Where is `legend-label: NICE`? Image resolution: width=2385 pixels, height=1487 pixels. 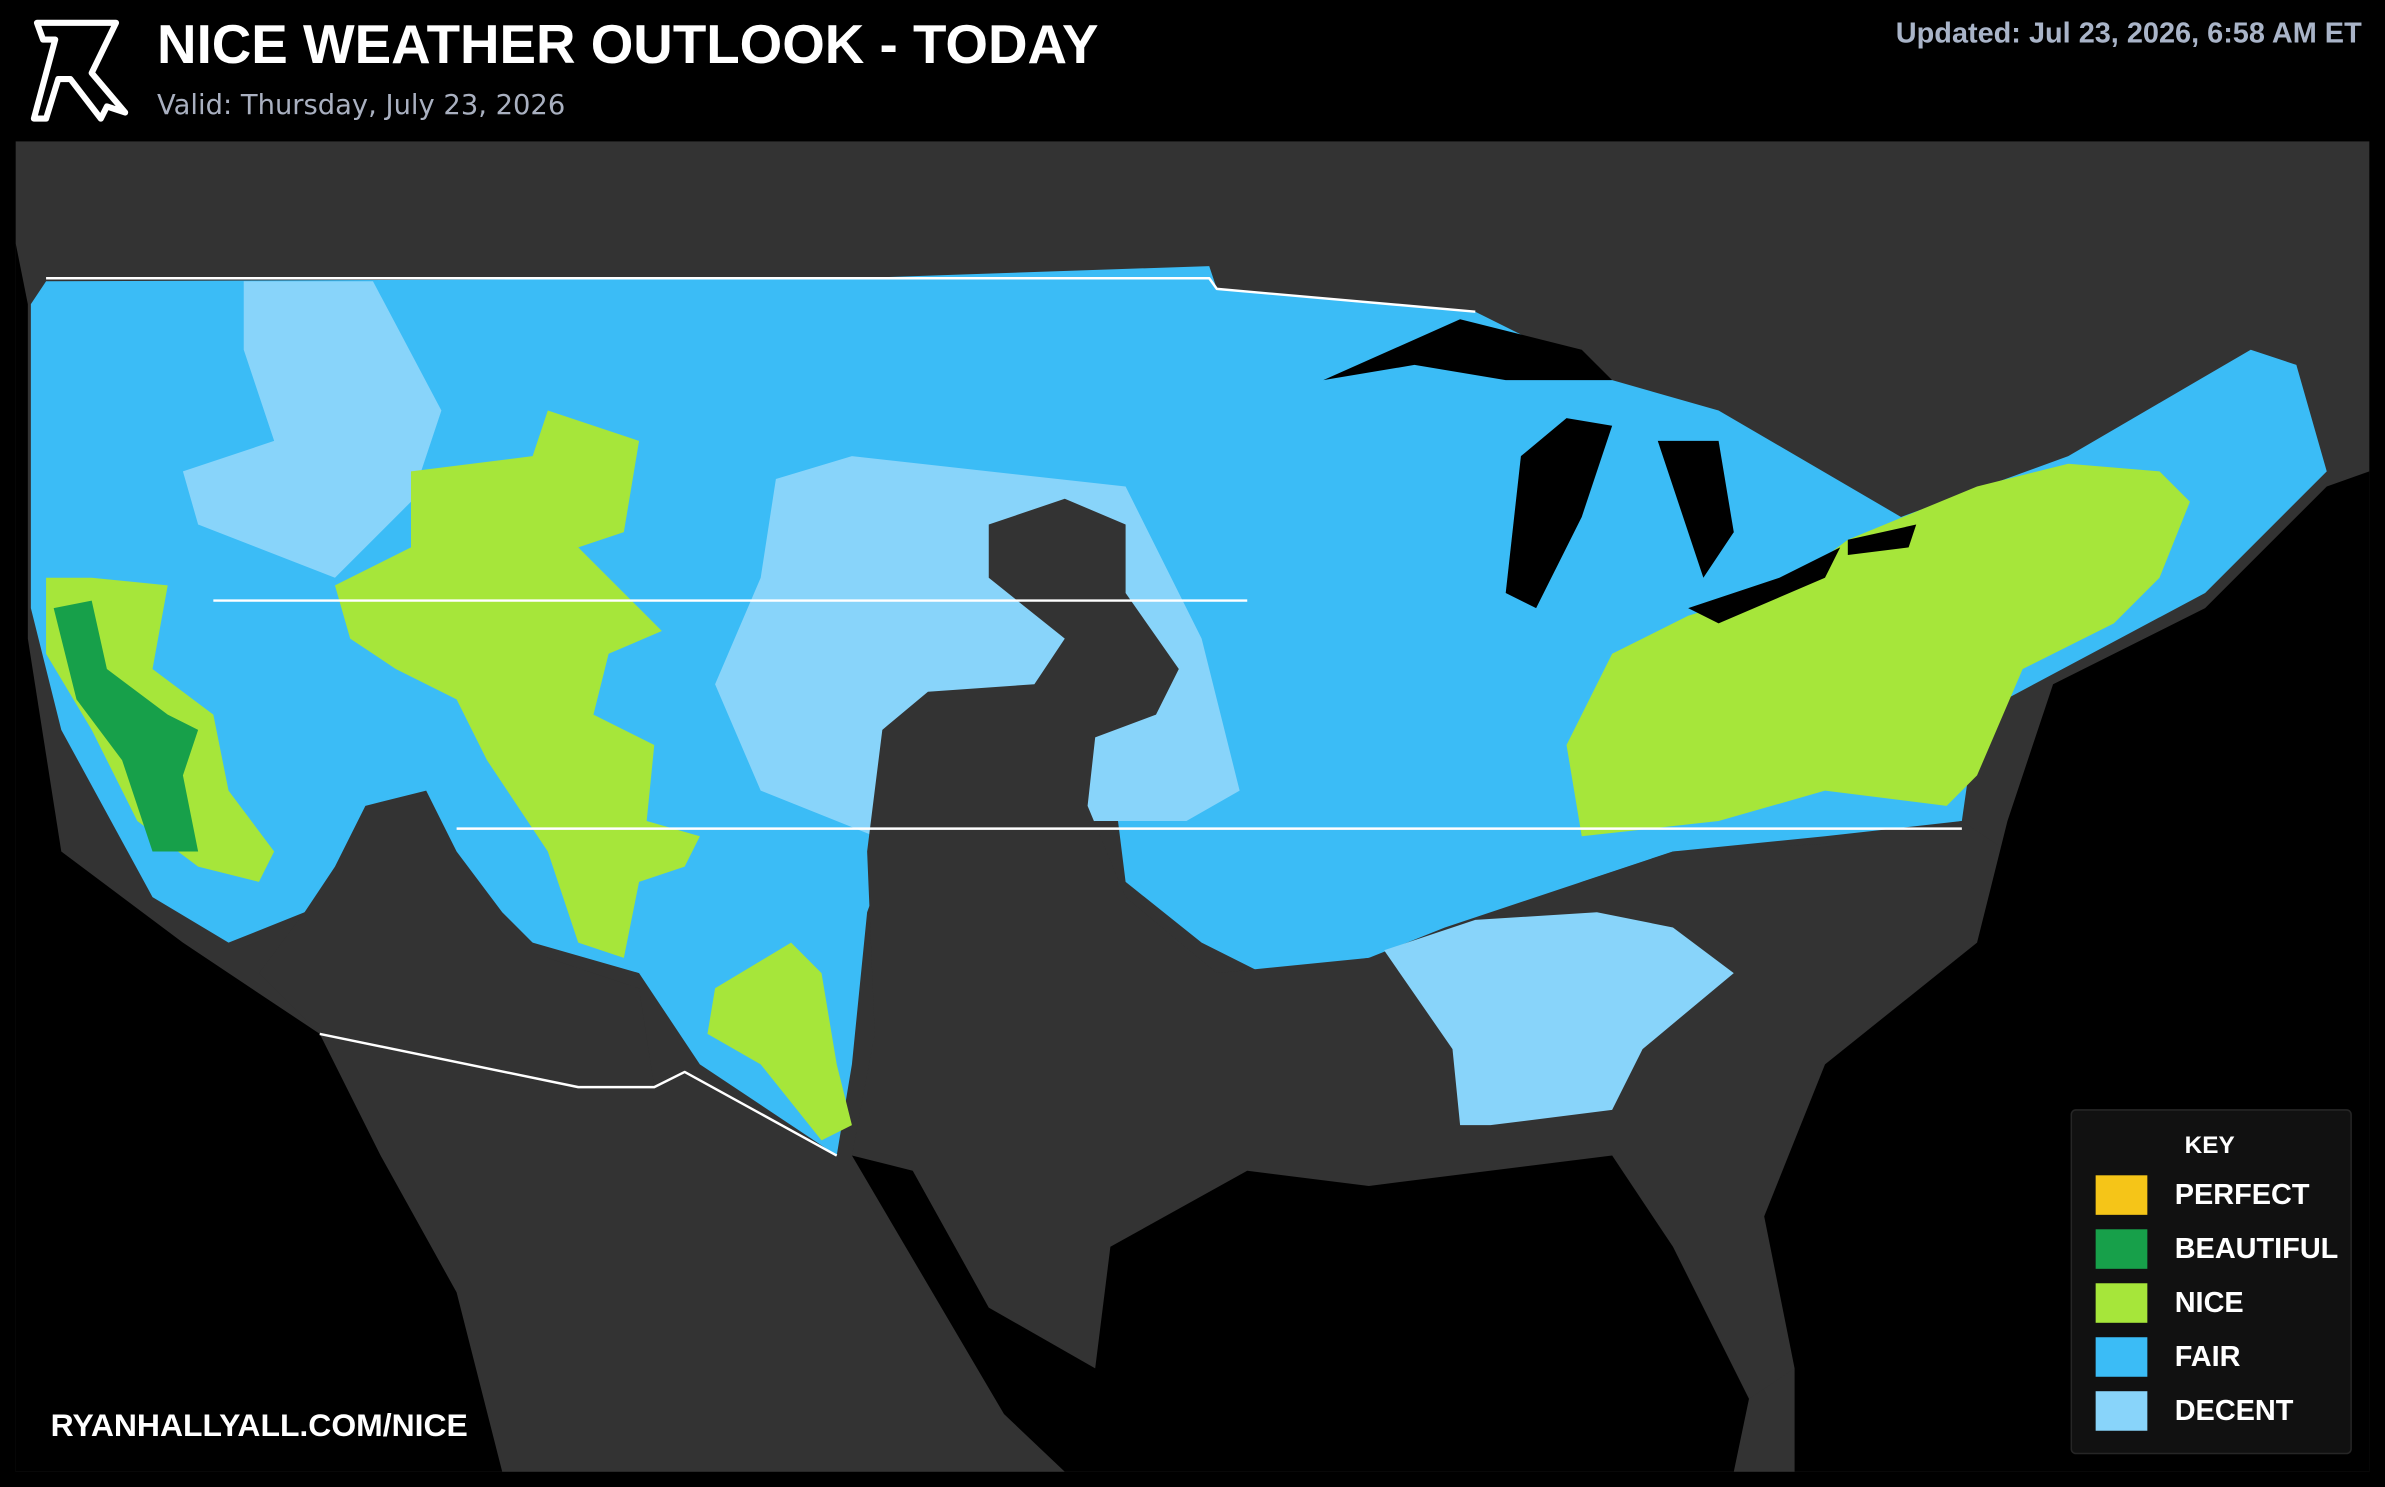
legend-label: NICE is located at coordinates (2209, 1303).